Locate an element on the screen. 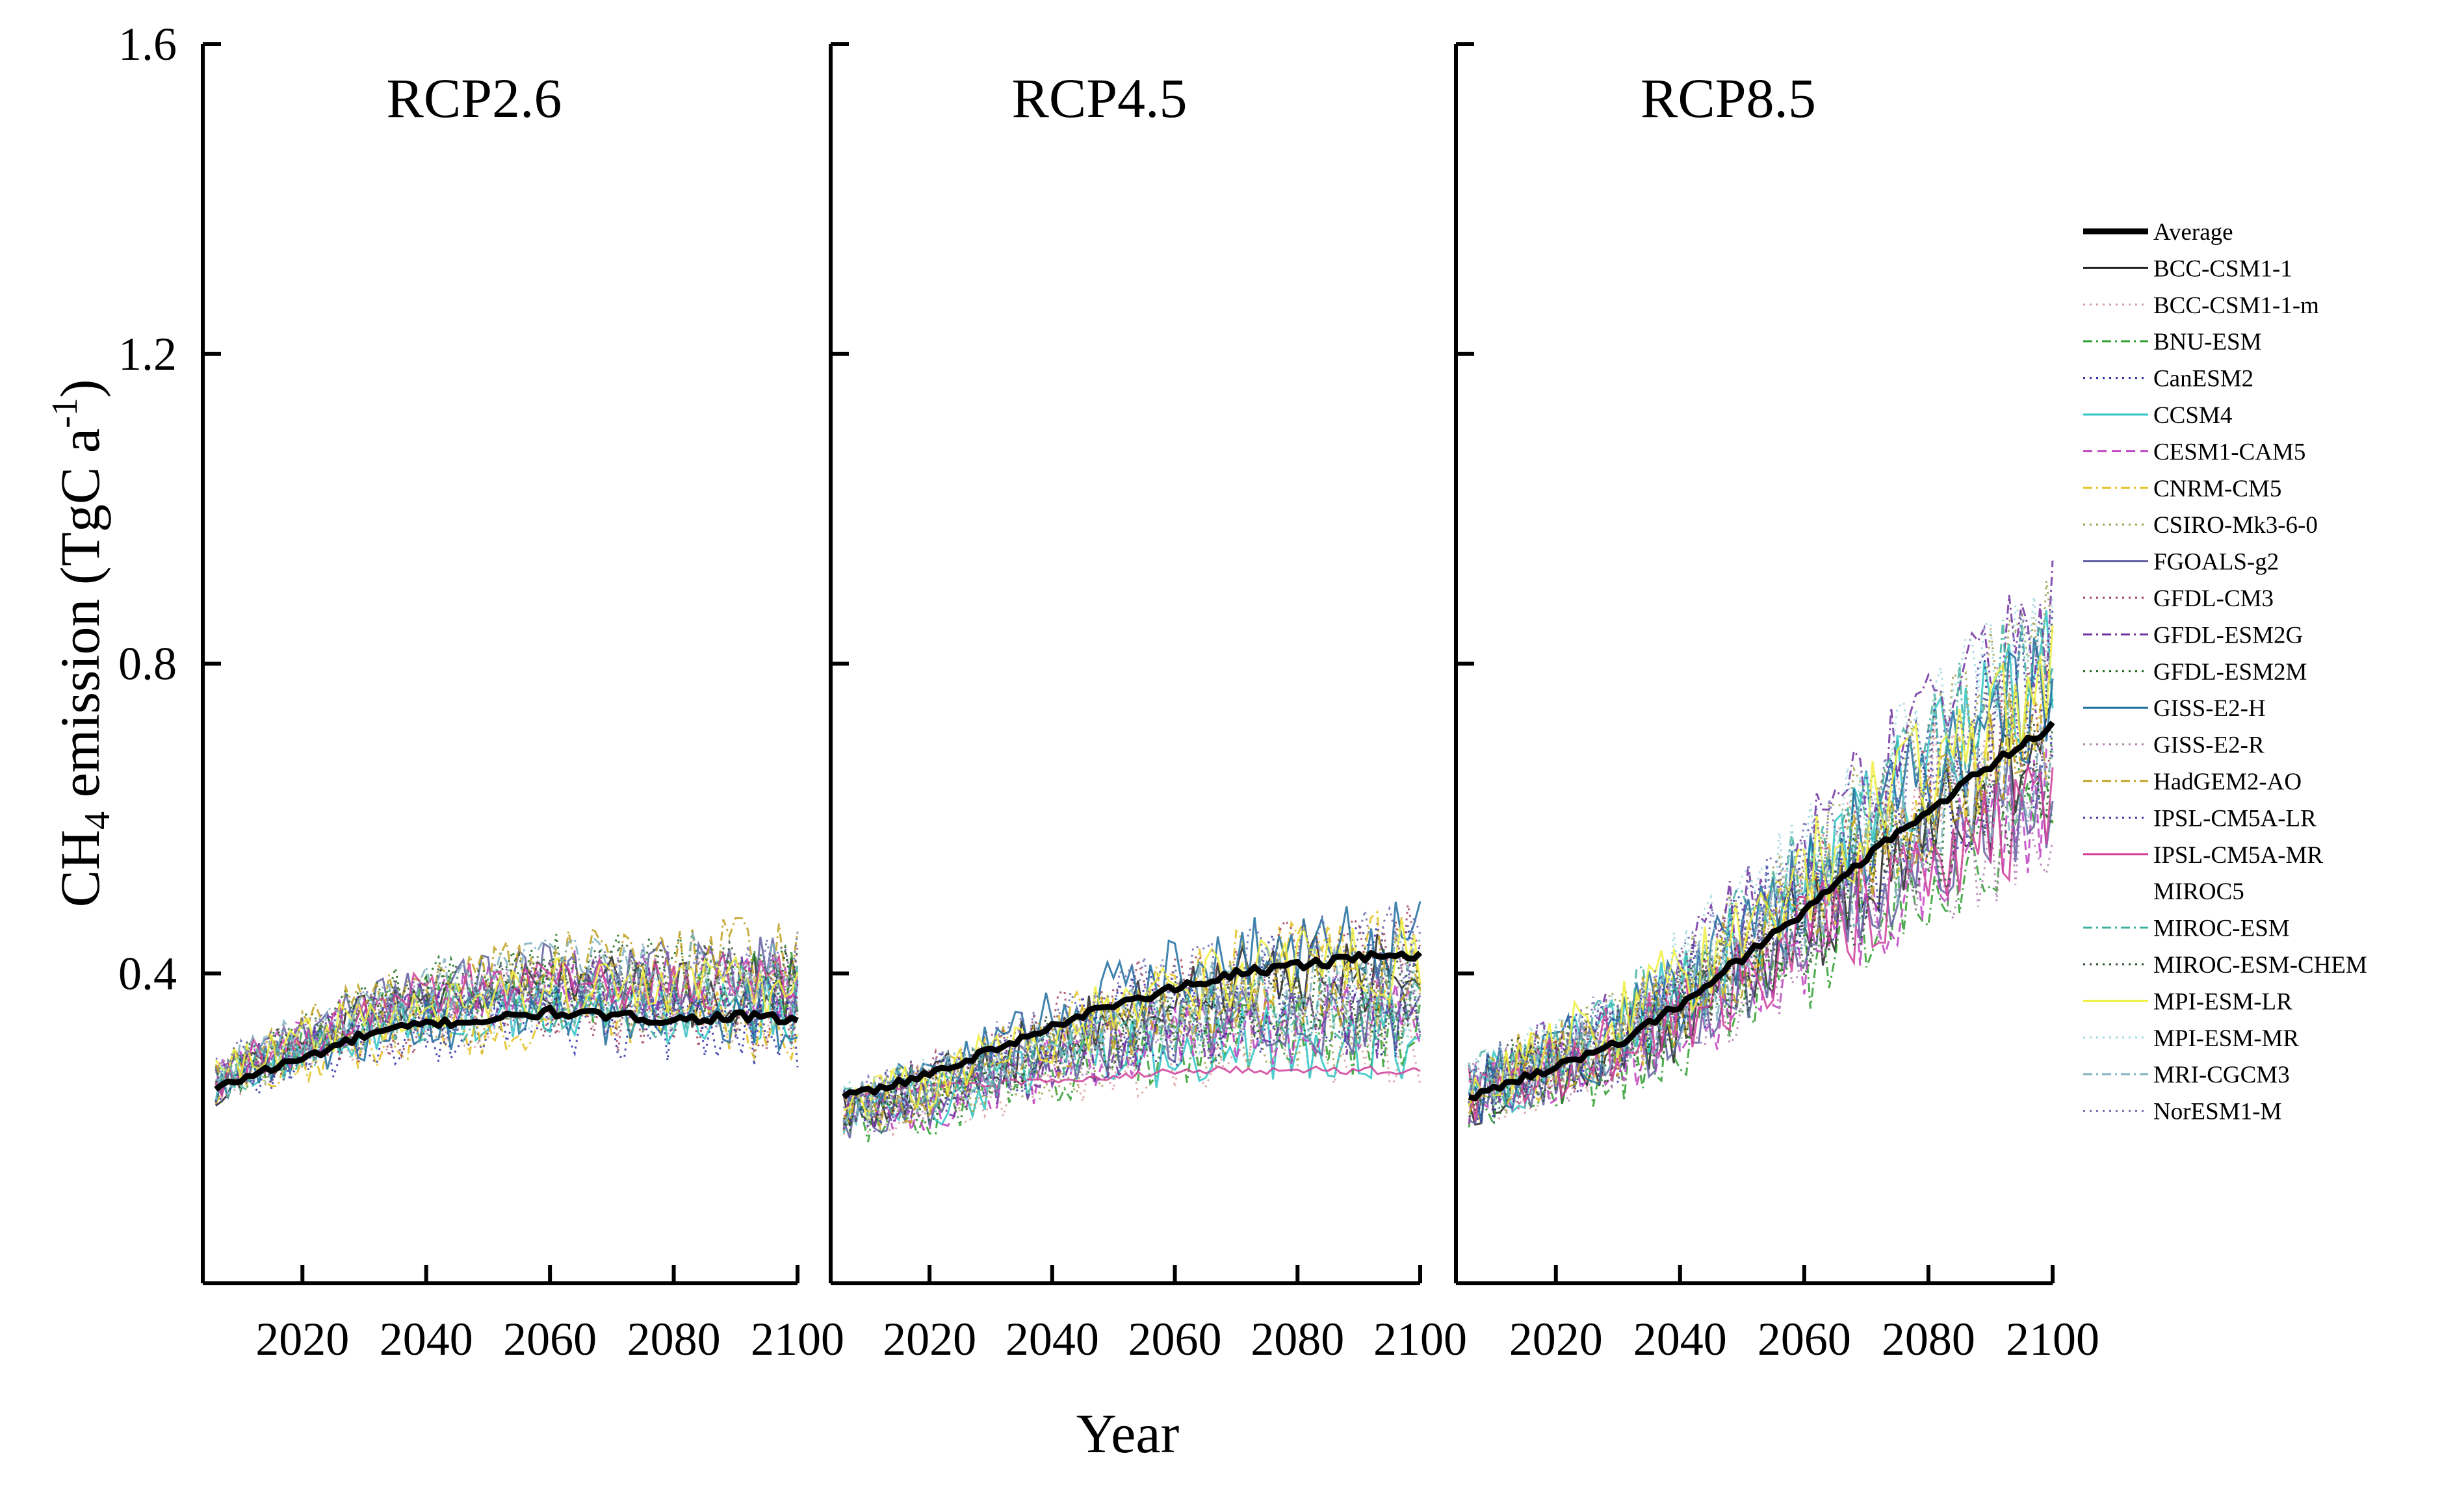  legend-item: CCSM4 is located at coordinates (2157, 415).